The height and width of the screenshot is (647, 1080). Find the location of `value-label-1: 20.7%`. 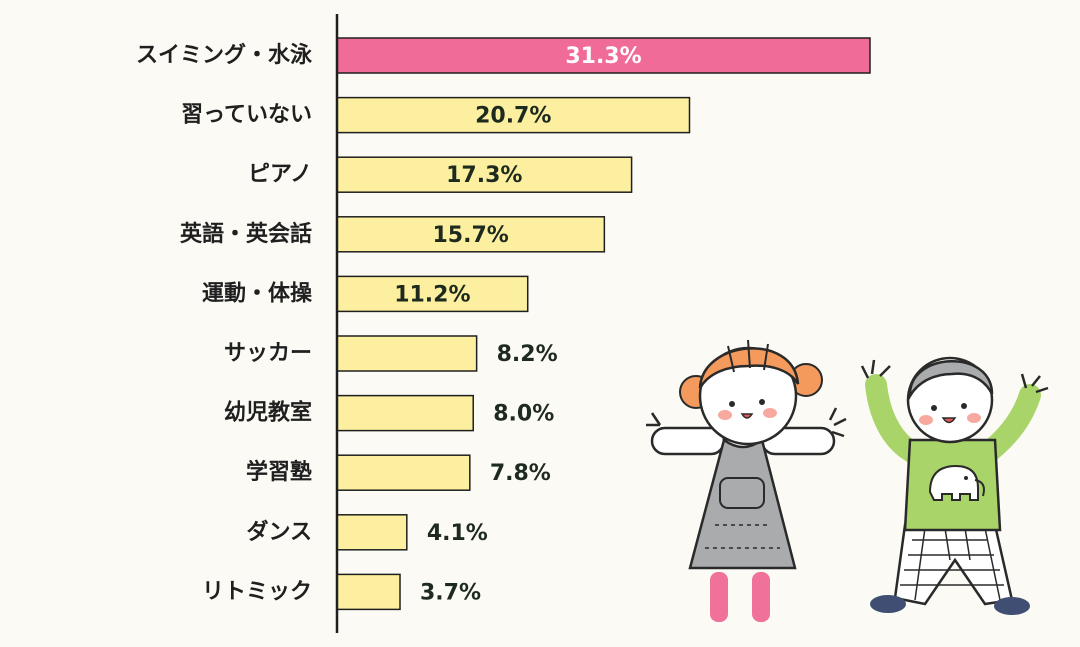

value-label-1: 20.7% is located at coordinates (513, 116).